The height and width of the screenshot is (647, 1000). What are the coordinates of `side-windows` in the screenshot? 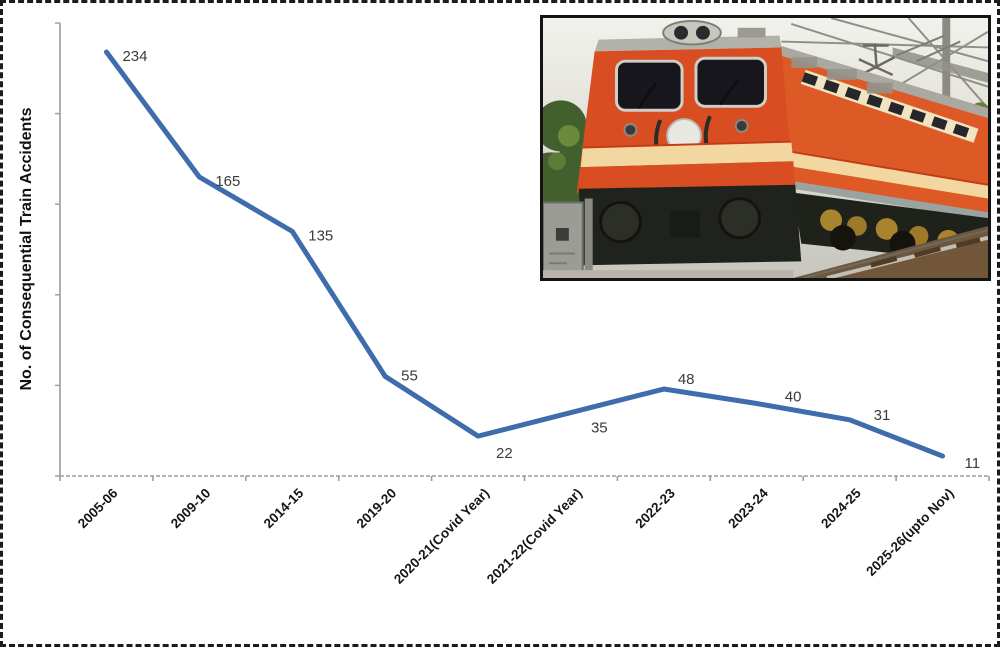 It's located at (889, 106).